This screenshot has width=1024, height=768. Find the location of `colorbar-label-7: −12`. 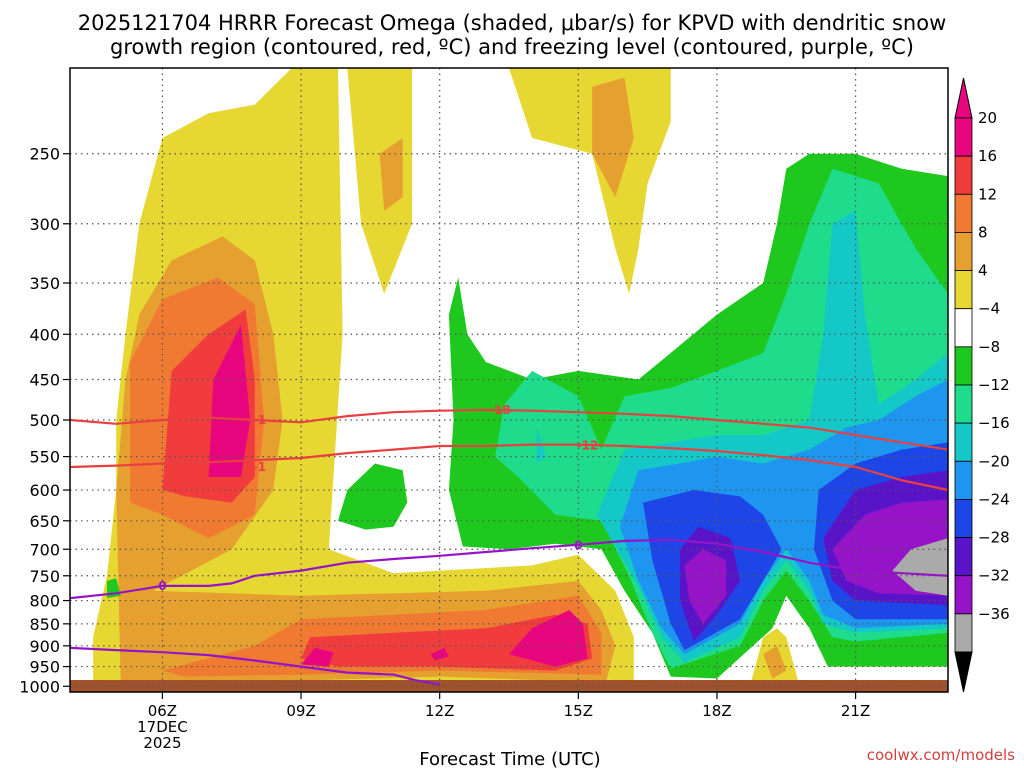

colorbar-label-7: −12 is located at coordinates (994, 385).